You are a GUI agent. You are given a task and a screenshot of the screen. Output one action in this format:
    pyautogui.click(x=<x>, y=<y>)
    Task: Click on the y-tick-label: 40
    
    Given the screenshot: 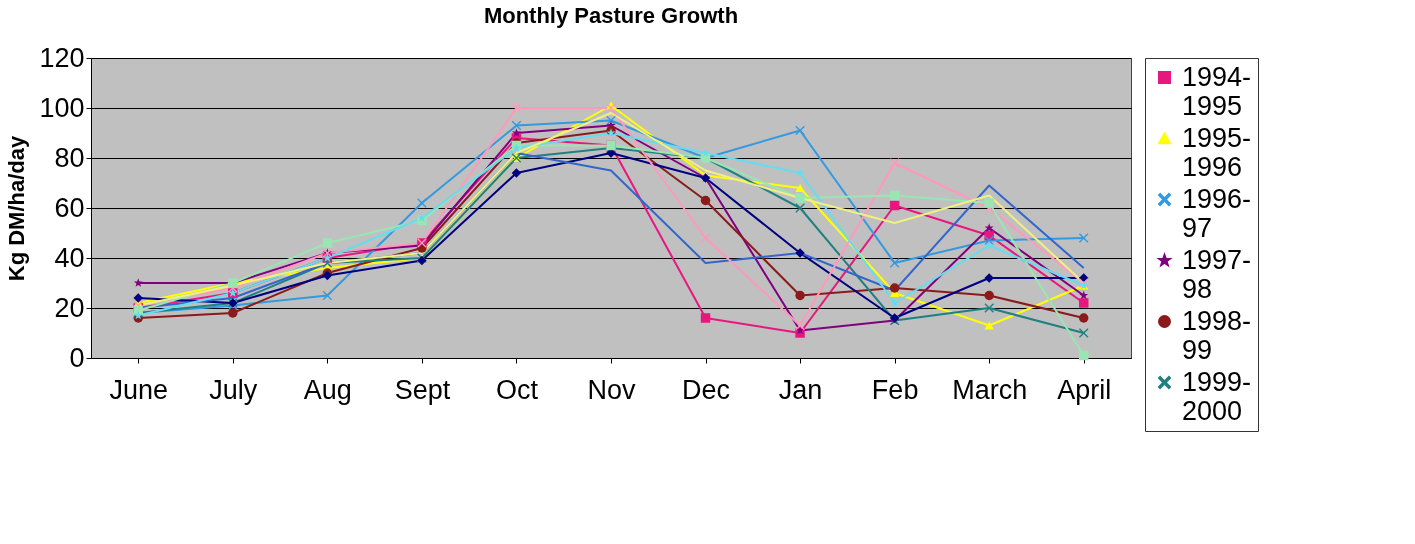 What is the action you would take?
    pyautogui.click(x=69, y=257)
    